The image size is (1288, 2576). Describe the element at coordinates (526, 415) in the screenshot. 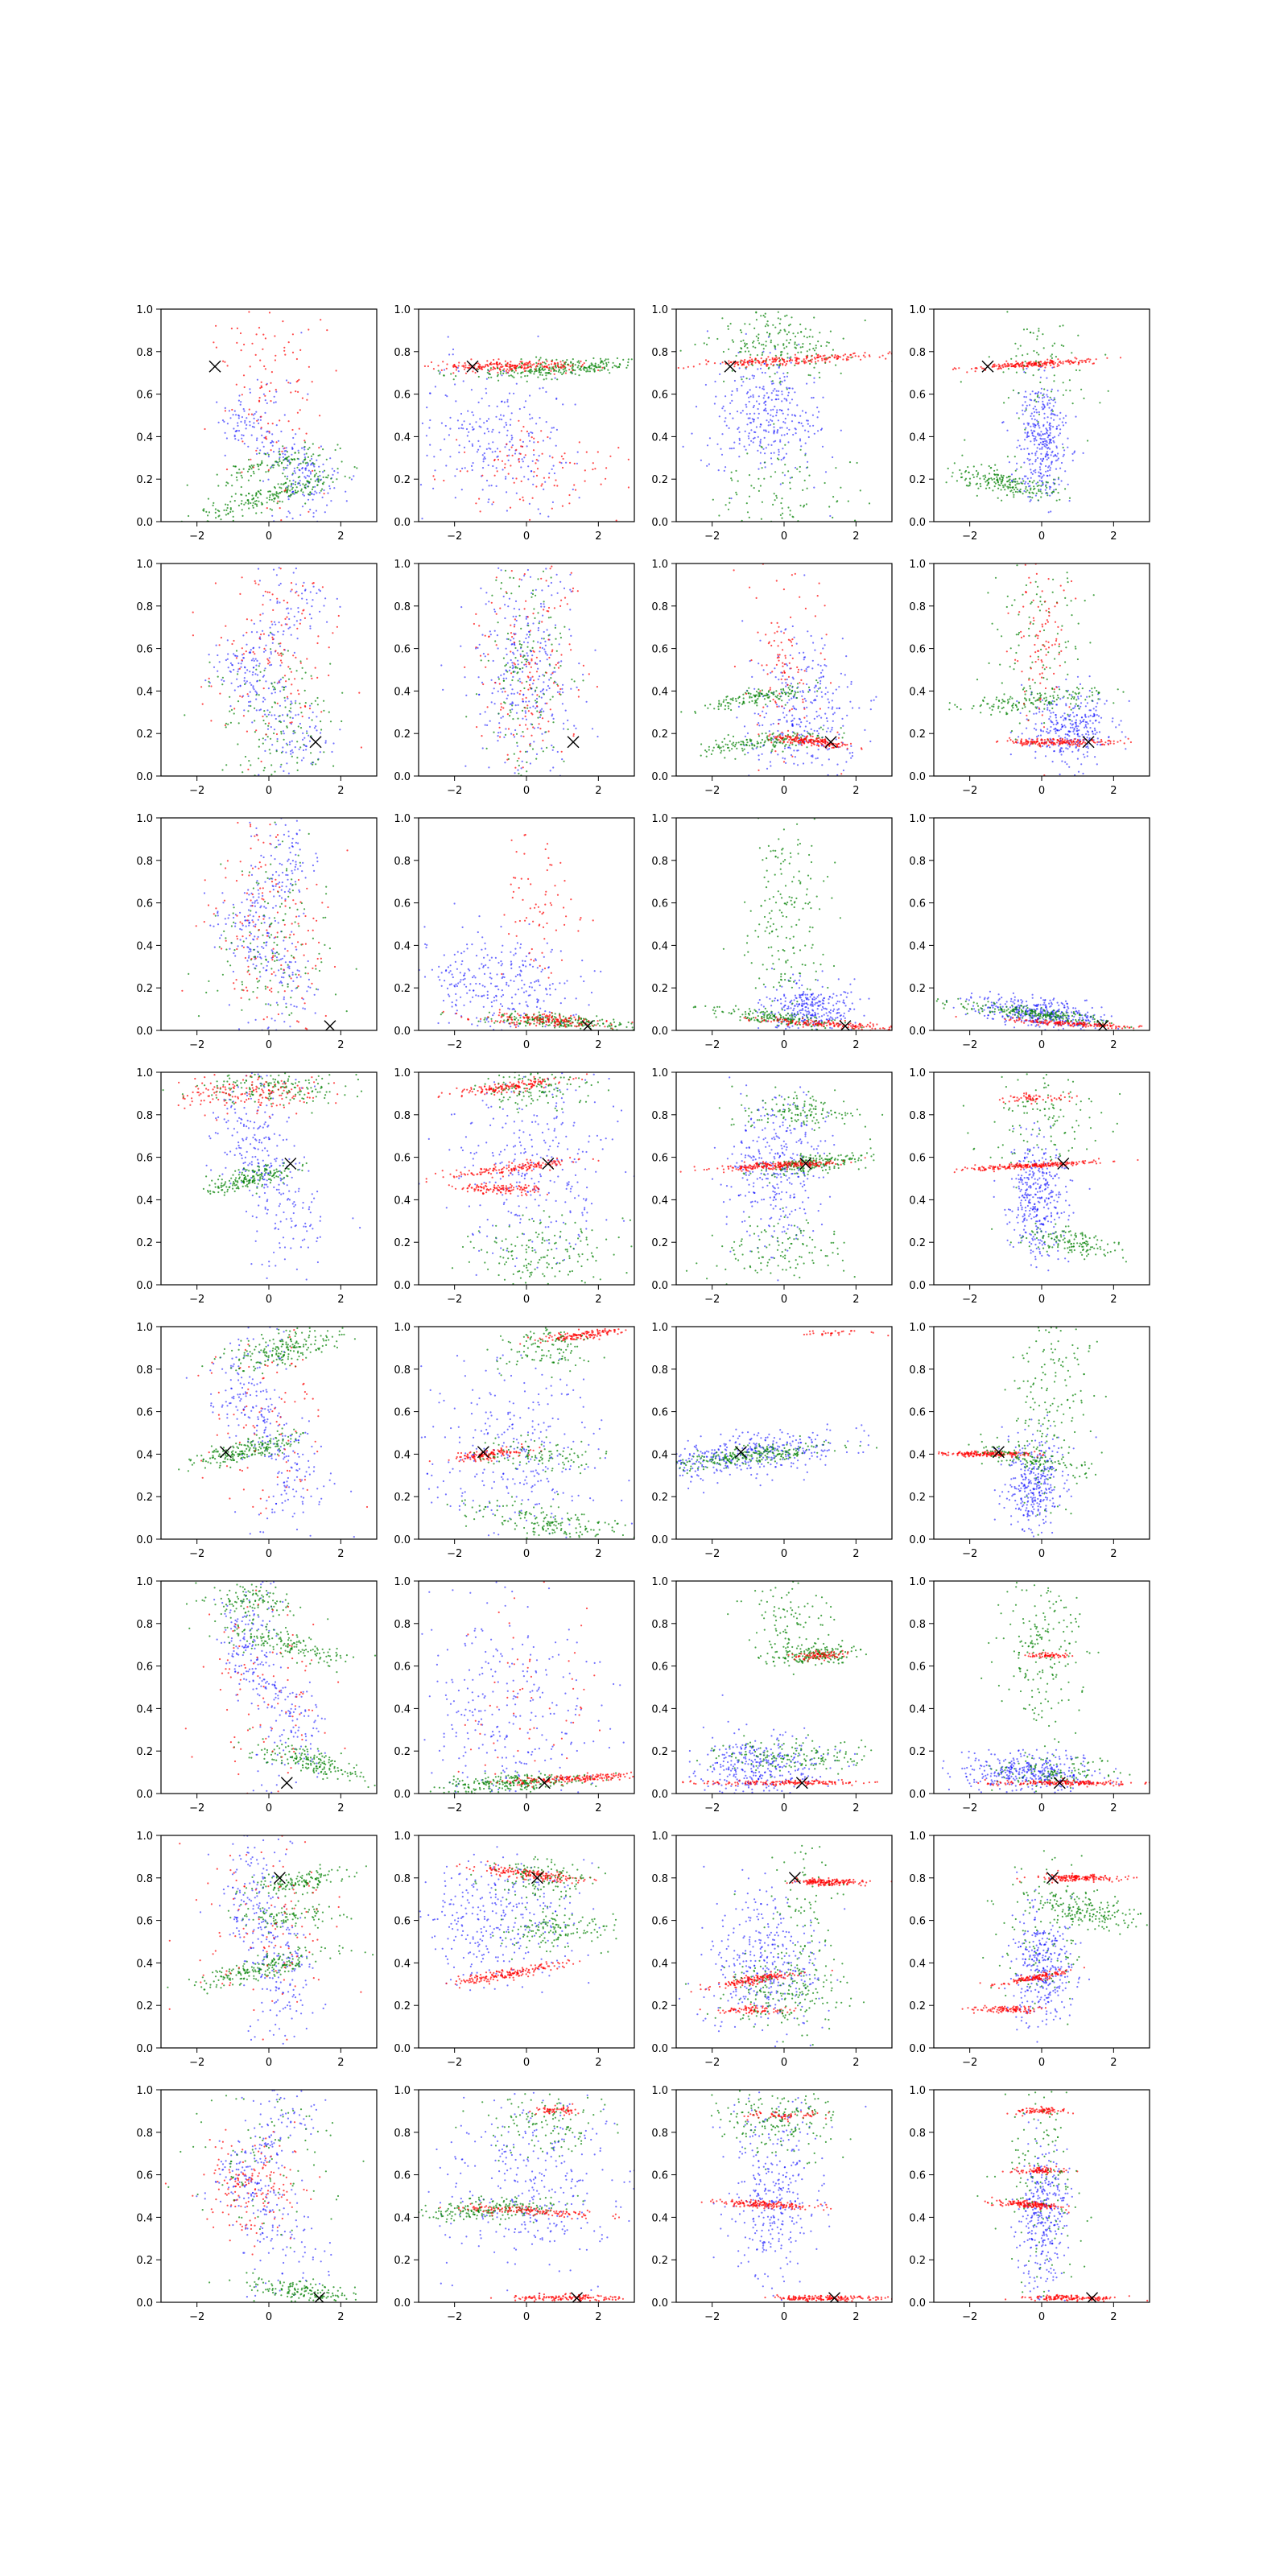

I see `axes-frame` at that location.